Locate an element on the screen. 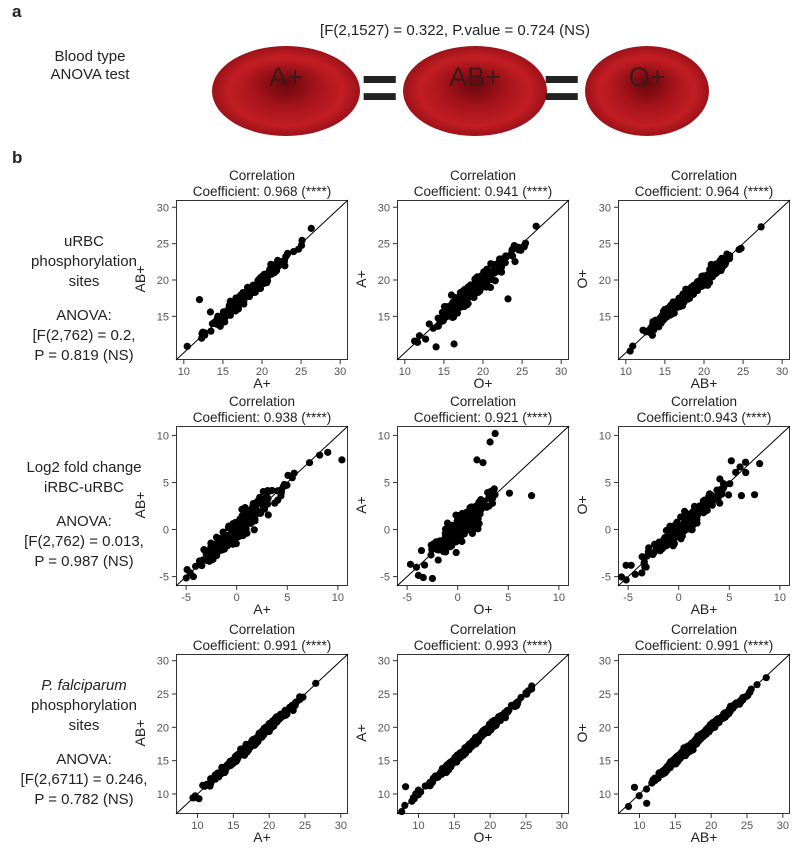 This screenshot has height=854, width=800. plot-7-ytick-label-2: 20 is located at coordinates (163, 728).